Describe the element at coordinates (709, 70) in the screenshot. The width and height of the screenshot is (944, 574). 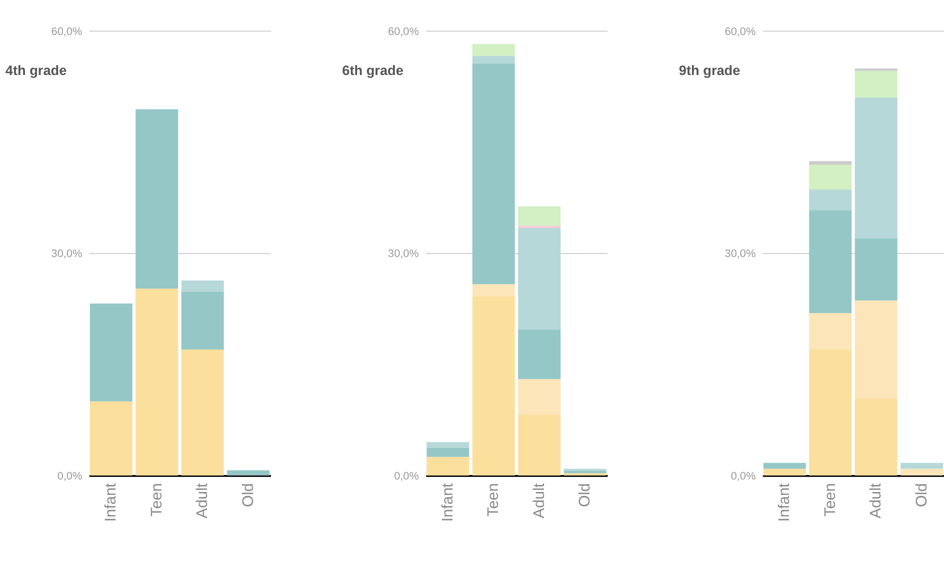
I see `text: 9th grade` at that location.